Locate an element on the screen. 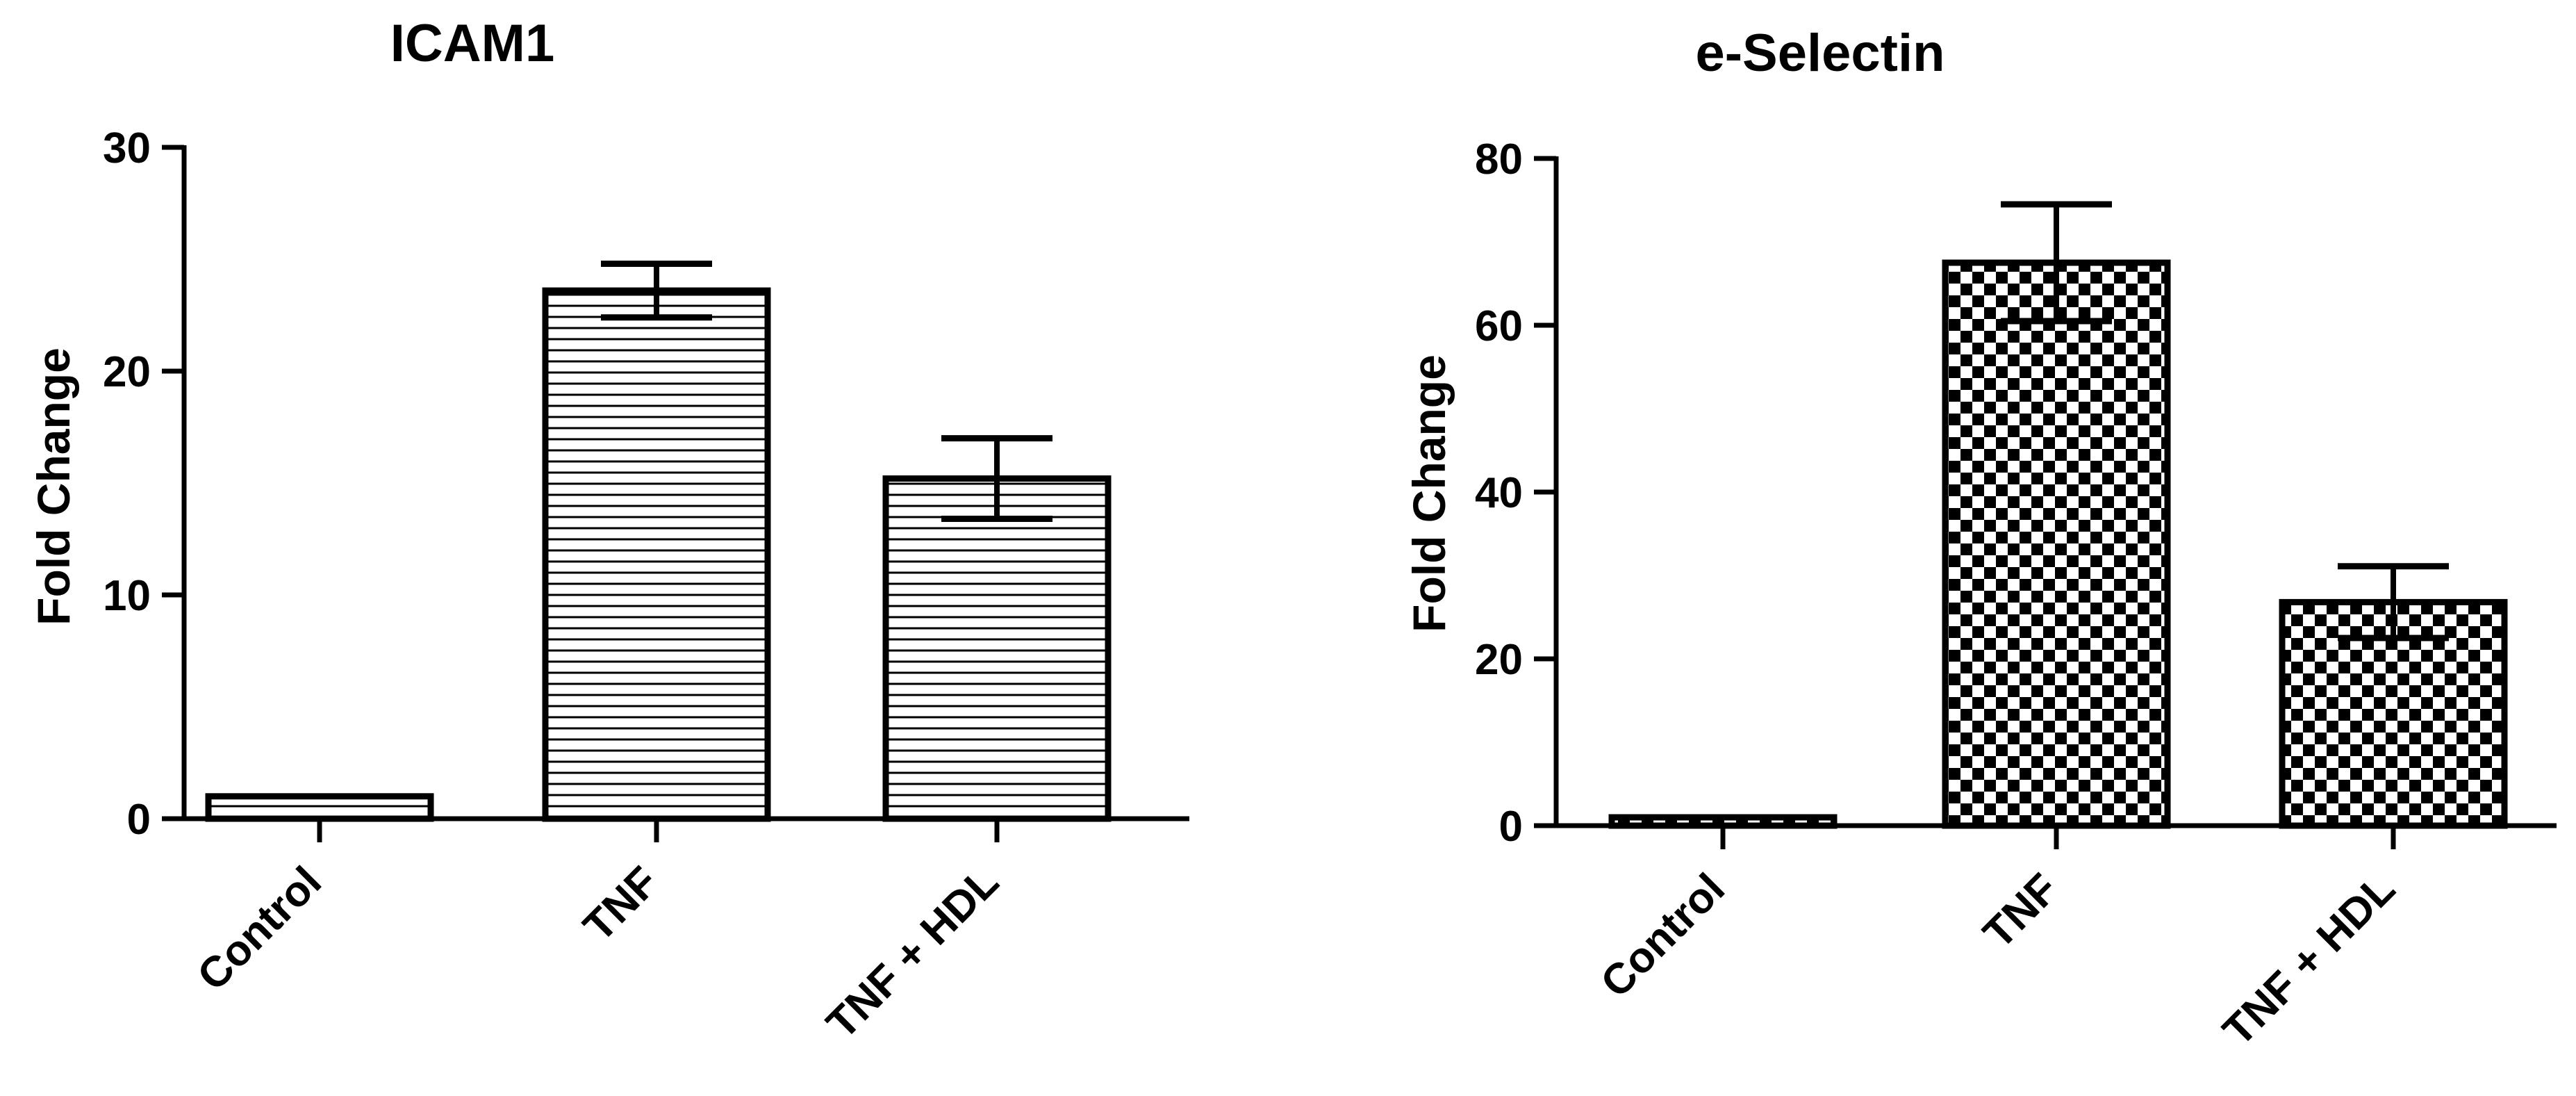 This screenshot has height=1096, width=2576. y-tick-label: 10 is located at coordinates (127, 596).